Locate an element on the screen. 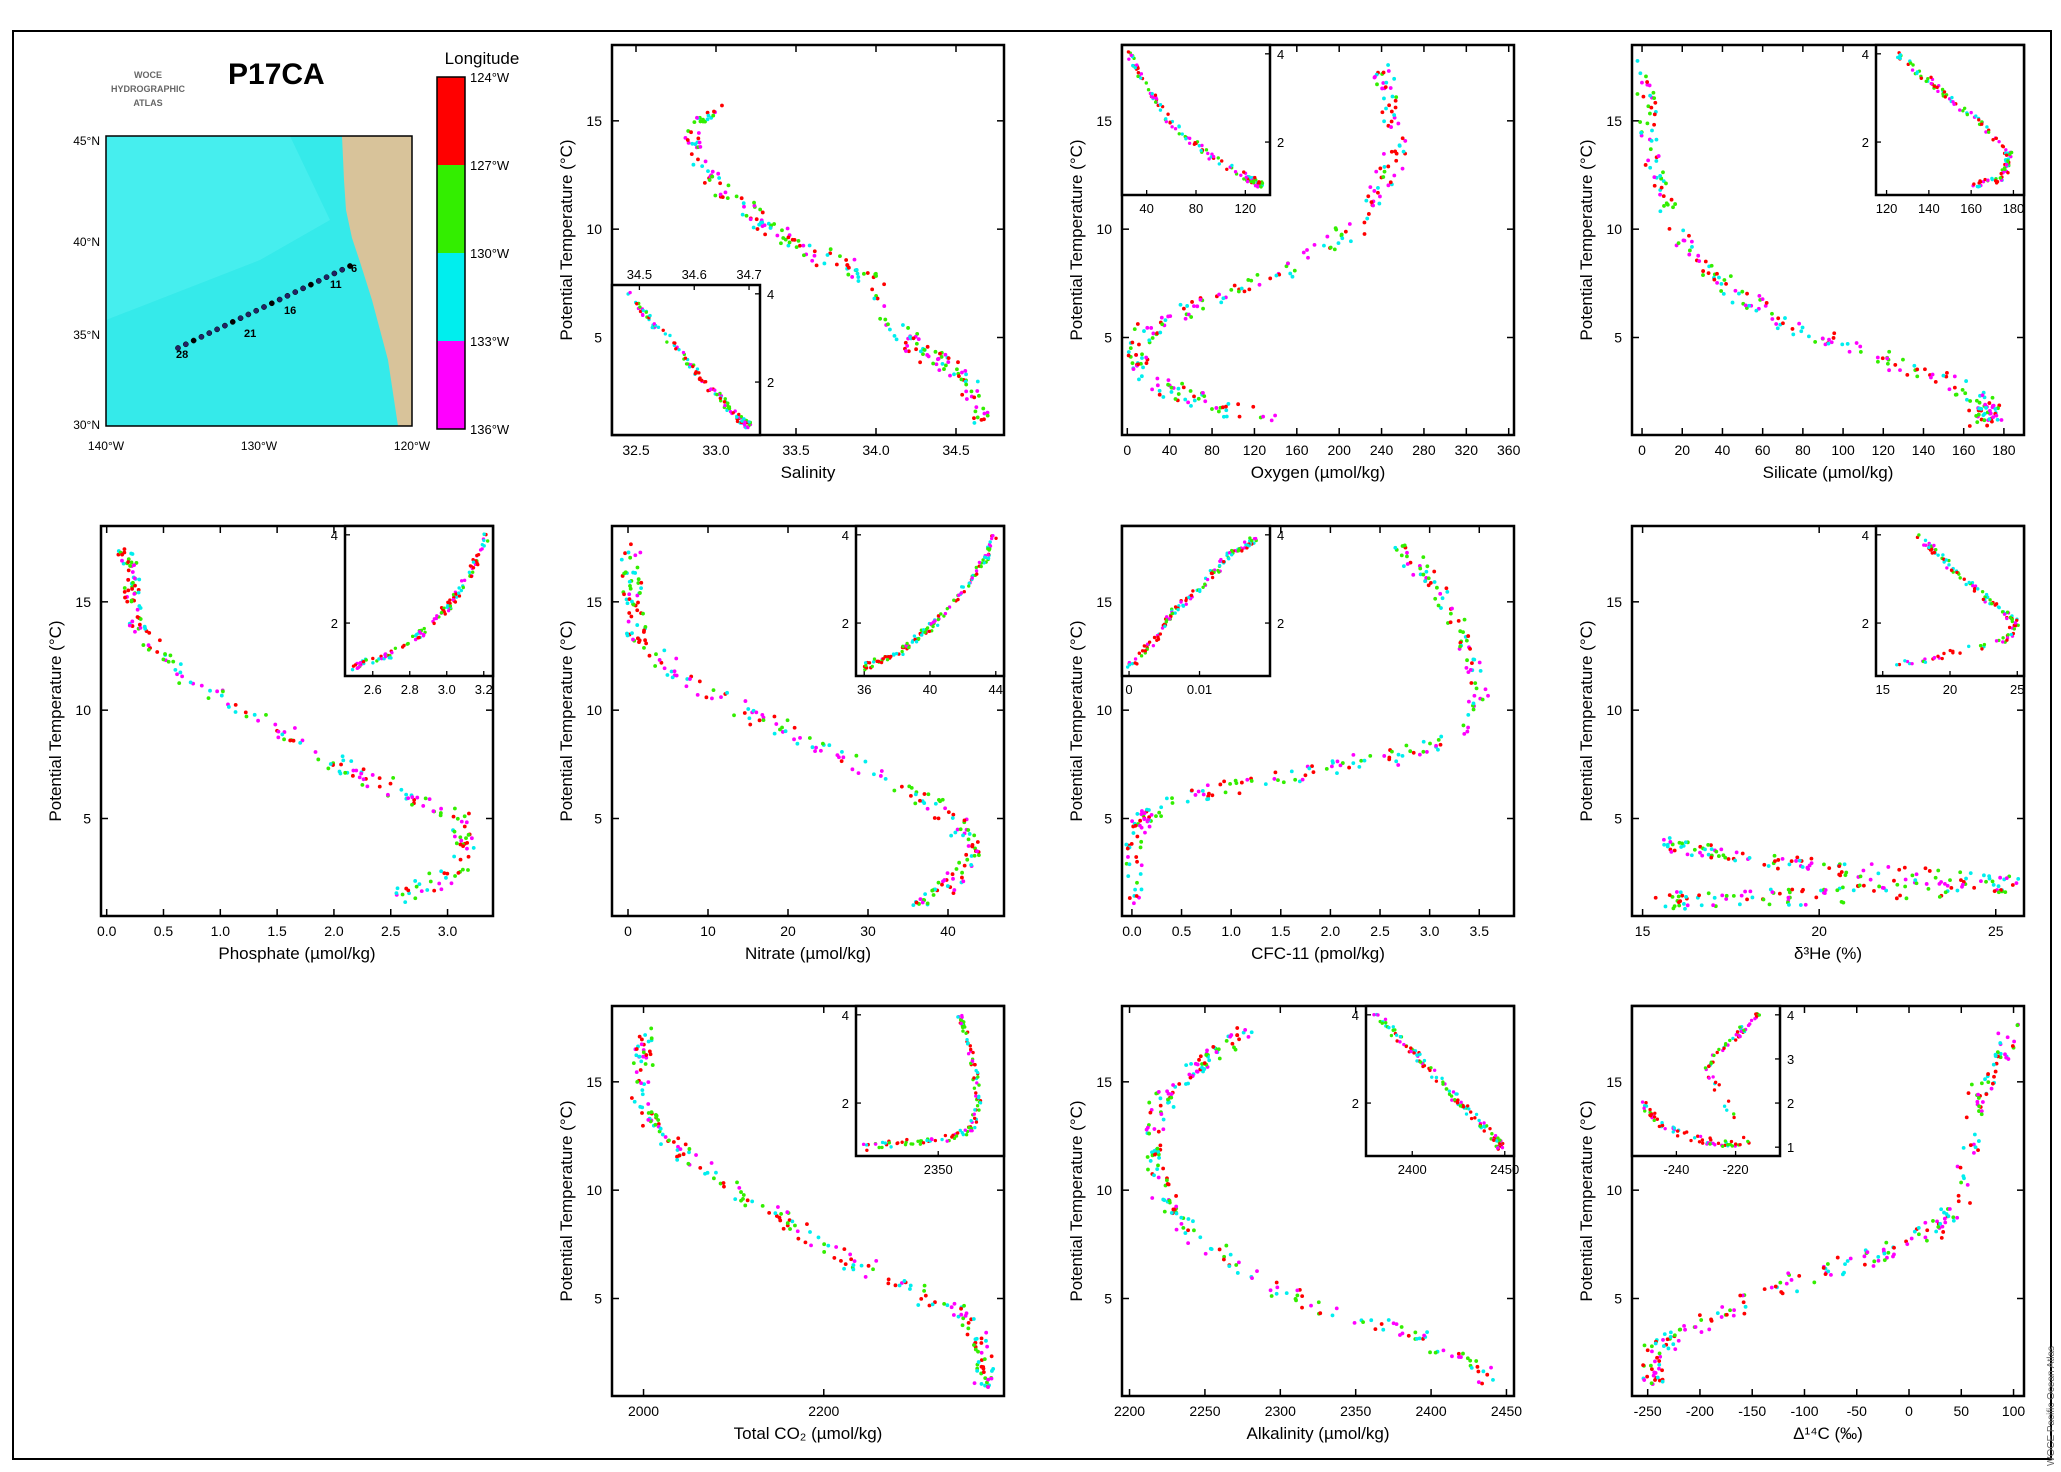 The image size is (2061, 1472). station-dot is located at coordinates (264, 307).